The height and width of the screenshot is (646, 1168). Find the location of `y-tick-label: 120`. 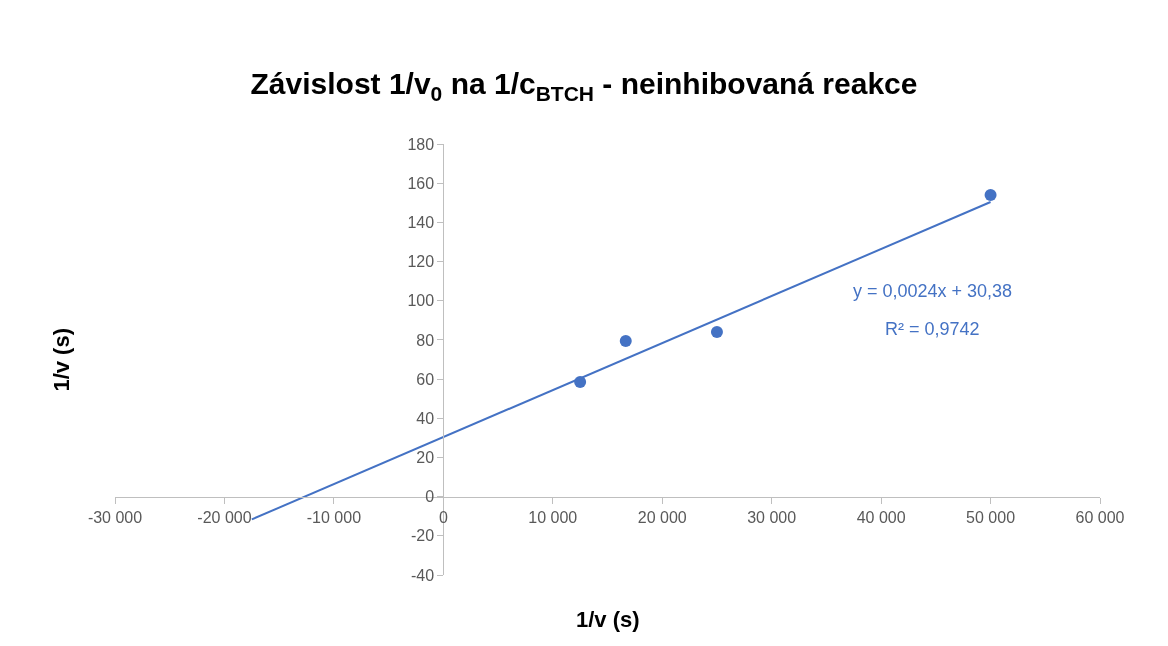

y-tick-label: 120 is located at coordinates (421, 262).